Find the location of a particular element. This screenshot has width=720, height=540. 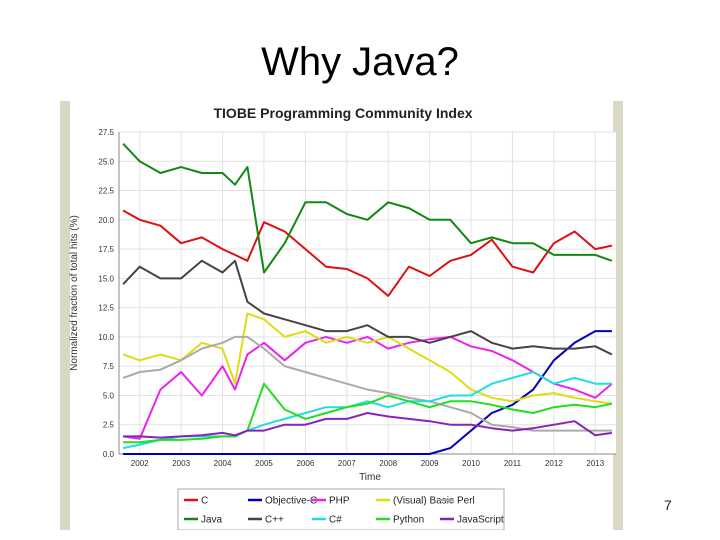

y-tick-label: 22.5 is located at coordinates (106, 191).